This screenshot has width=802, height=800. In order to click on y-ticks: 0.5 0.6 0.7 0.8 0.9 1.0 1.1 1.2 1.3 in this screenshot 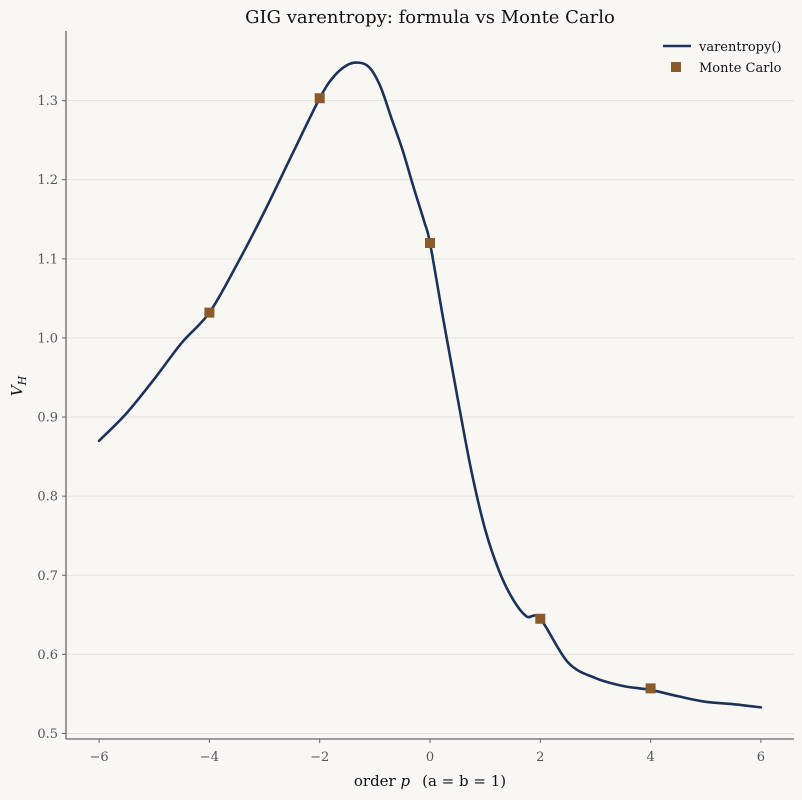, I will do `click(51, 418)`.